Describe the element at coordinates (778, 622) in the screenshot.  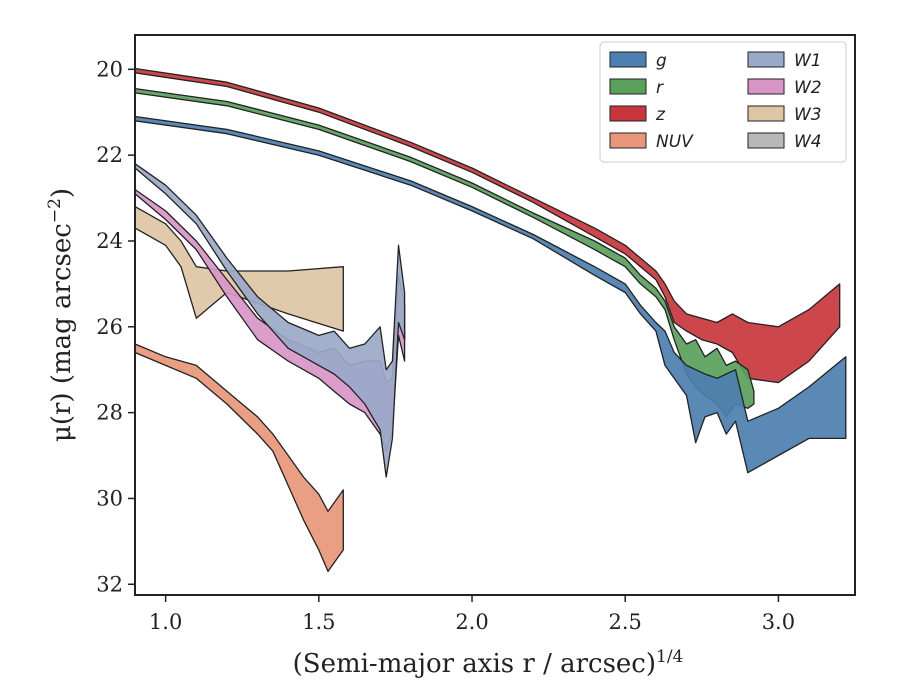
I see `x-tick-label: 3.0` at that location.